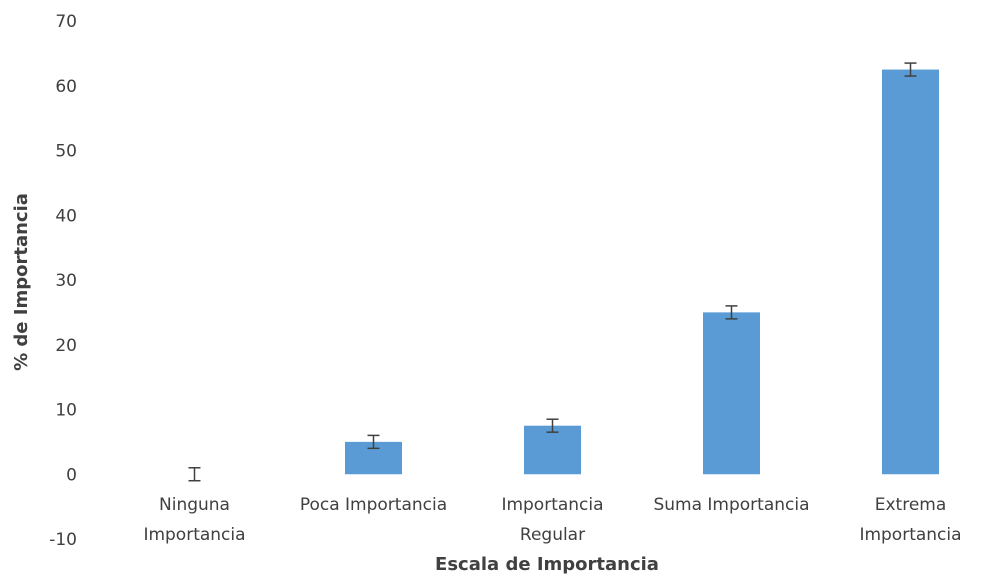  Describe the element at coordinates (66, 152) in the screenshot. I see `y-tick-label: 50` at that location.